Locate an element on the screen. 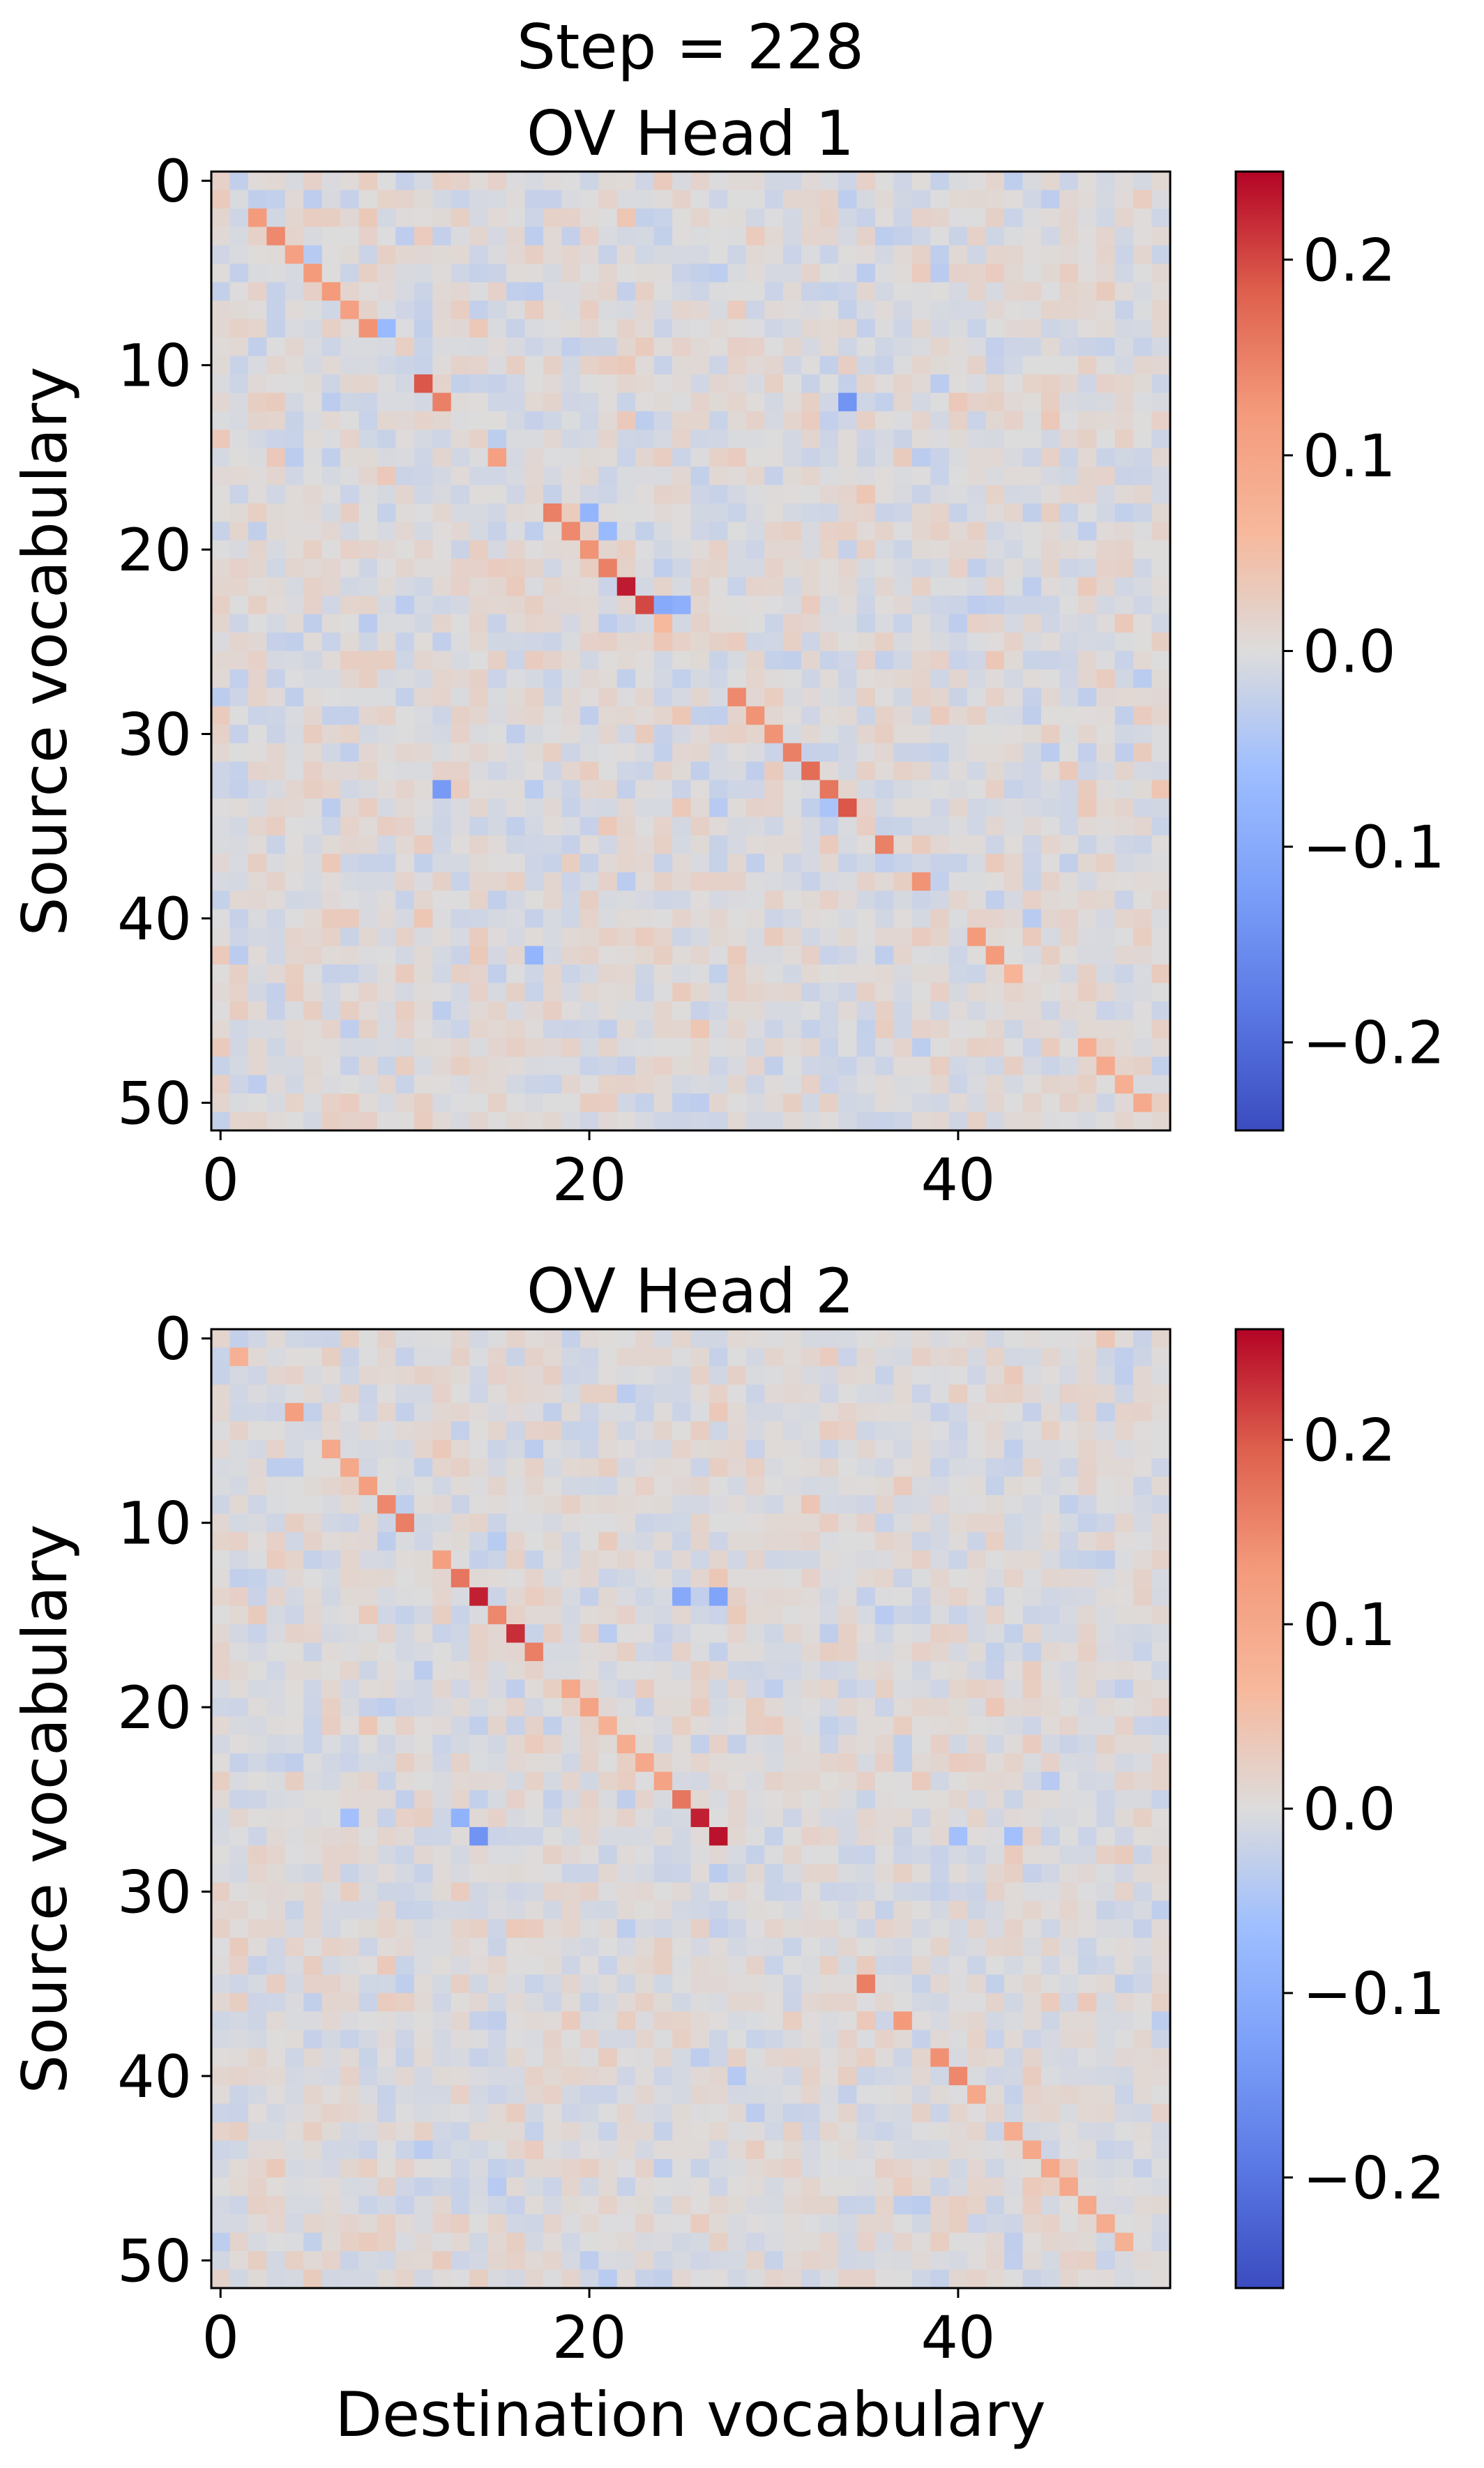  y-tick-label: 0 is located at coordinates (173, 181).